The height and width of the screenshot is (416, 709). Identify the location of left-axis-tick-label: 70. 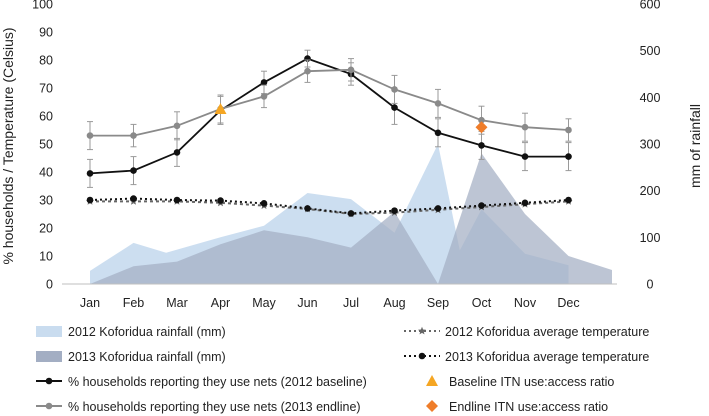
(46, 89).